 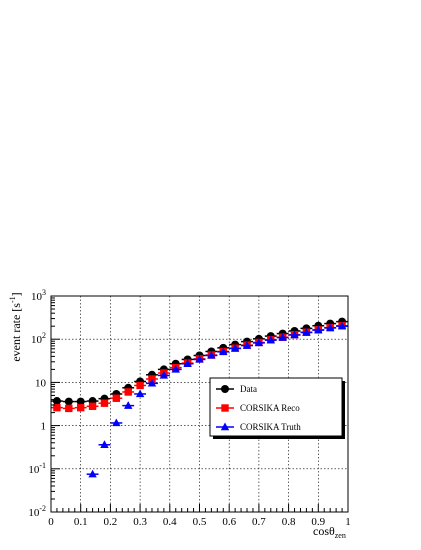 I want to click on y-tick-label-base: 1, so click(x=44, y=427).